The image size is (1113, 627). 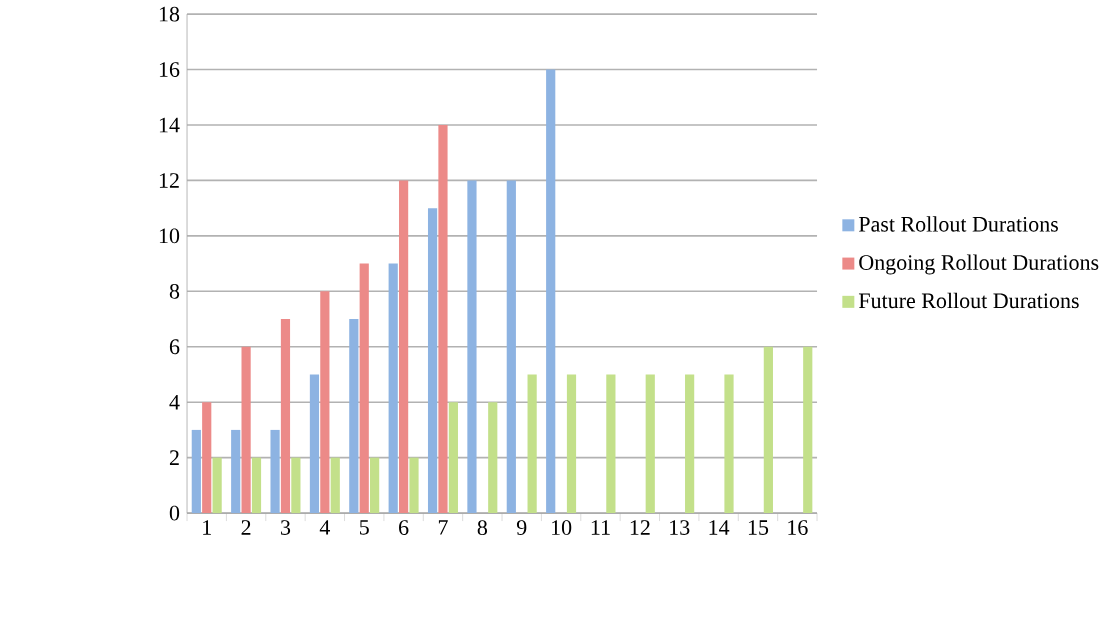 I want to click on y-tick-label: 18, so click(x=169, y=14).